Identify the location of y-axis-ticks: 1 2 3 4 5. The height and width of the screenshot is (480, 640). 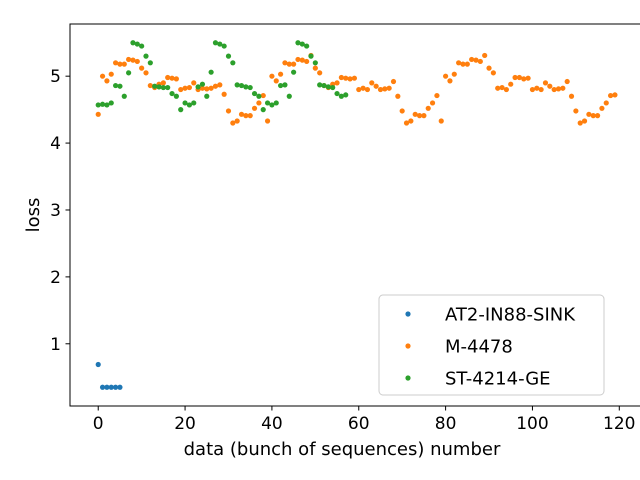
(60, 211).